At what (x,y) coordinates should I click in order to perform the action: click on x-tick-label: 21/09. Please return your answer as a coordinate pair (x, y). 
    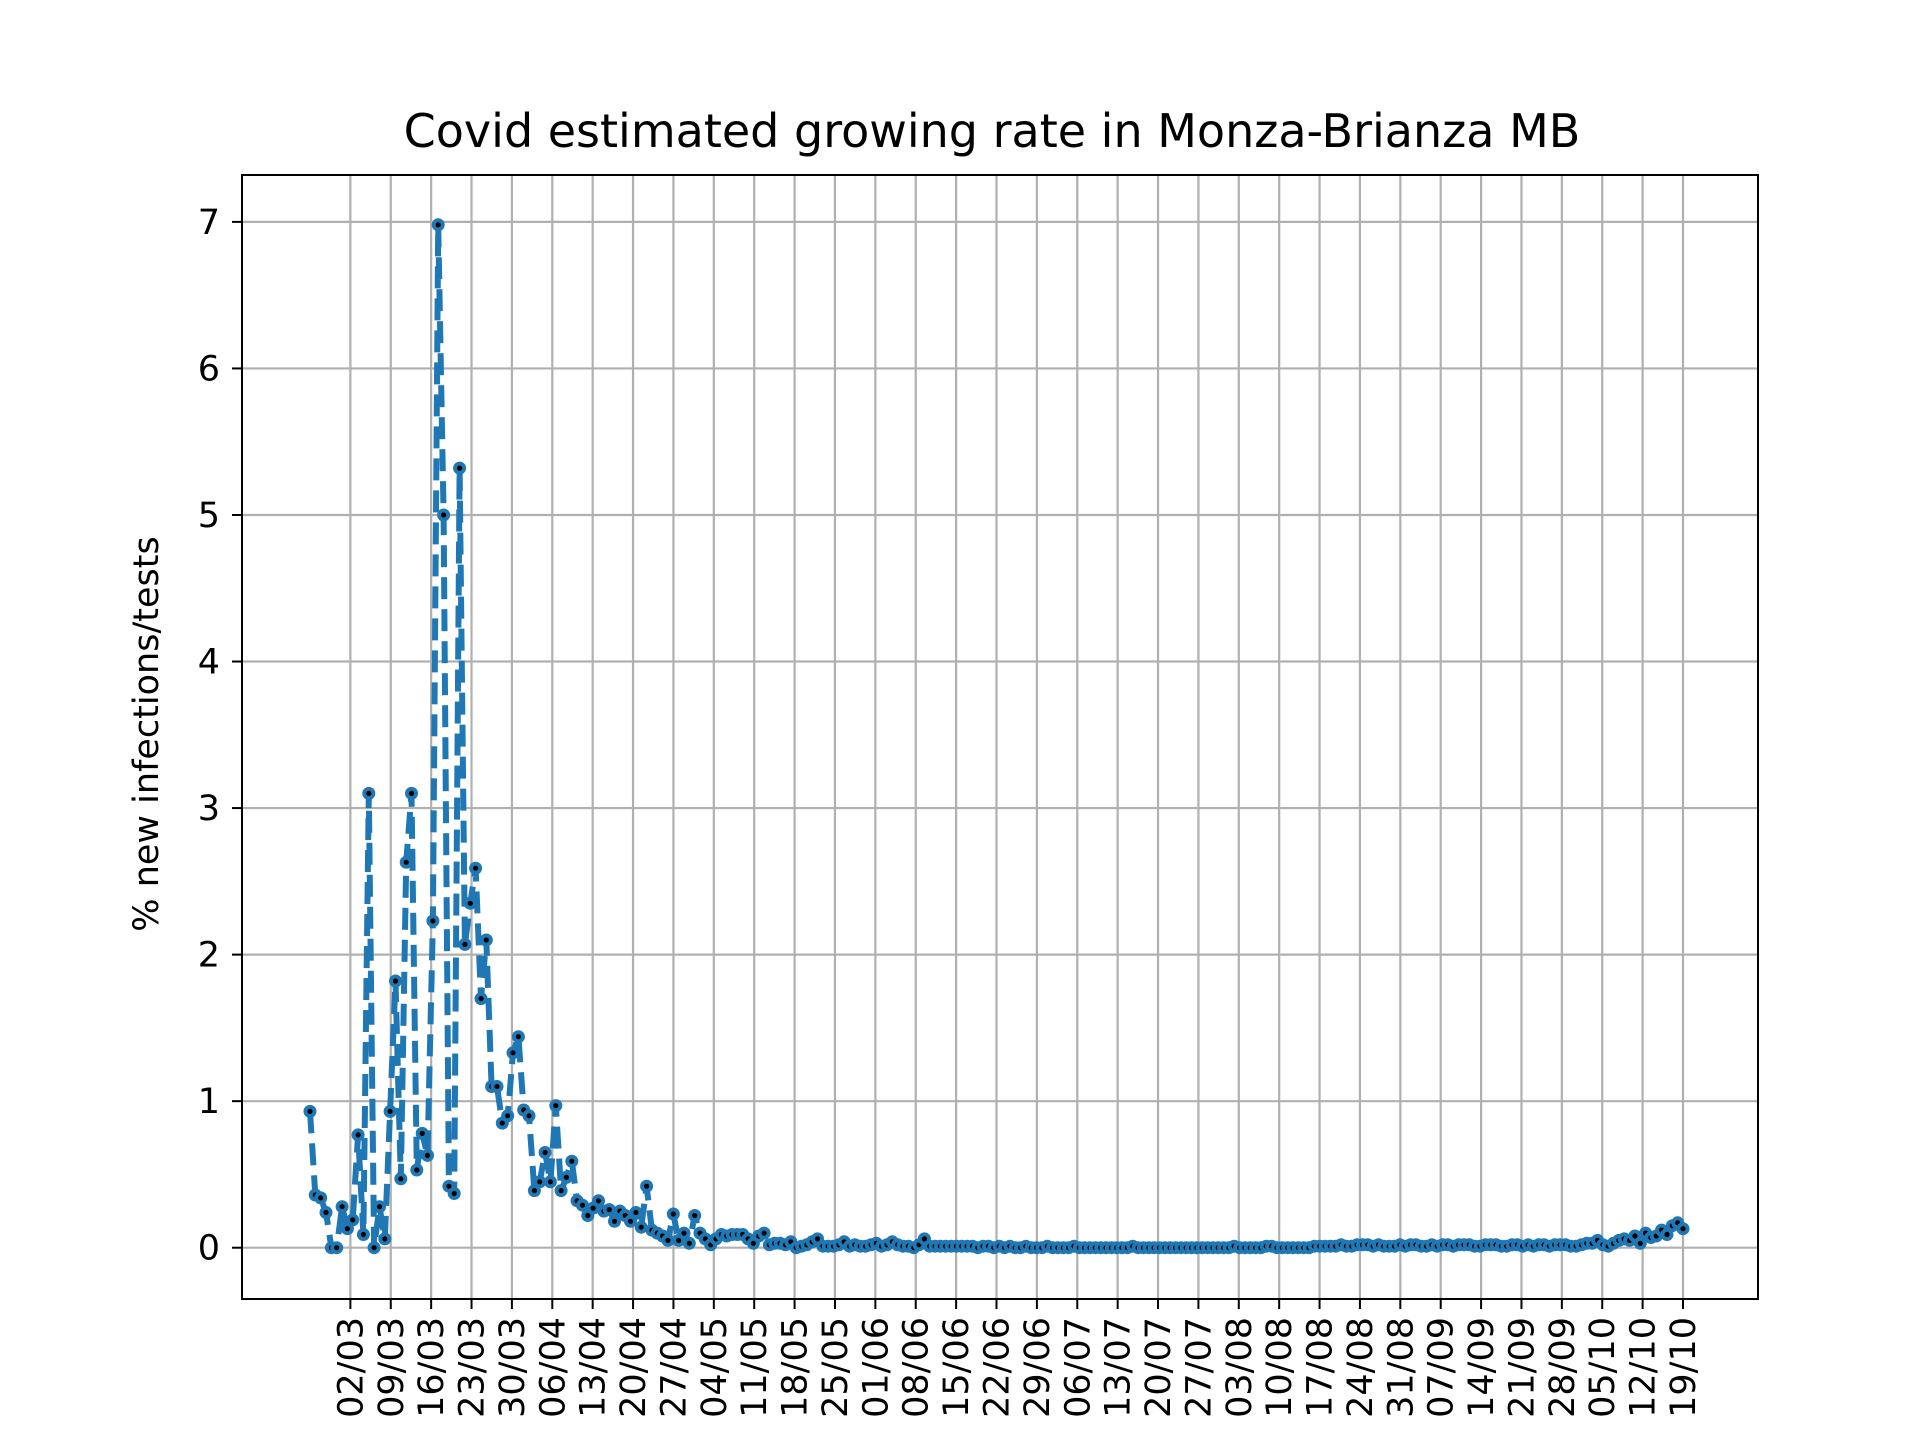
    Looking at the image, I should click on (1522, 1367).